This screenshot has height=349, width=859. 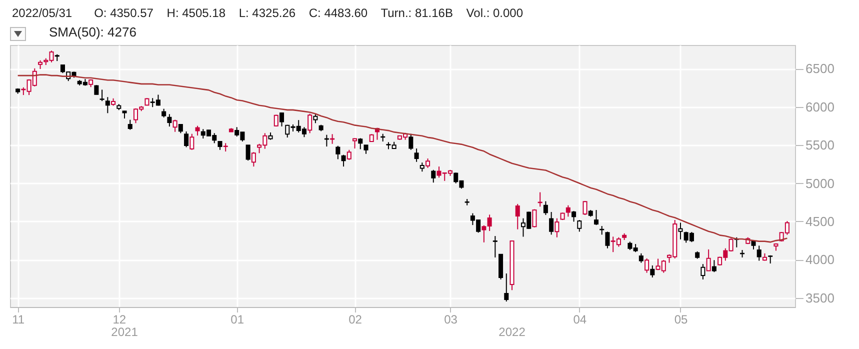 I want to click on y-tick-label: 4500, so click(x=820, y=221).